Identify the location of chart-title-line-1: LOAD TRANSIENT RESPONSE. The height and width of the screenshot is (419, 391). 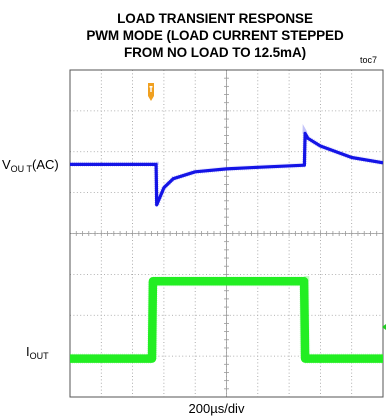
(215, 18).